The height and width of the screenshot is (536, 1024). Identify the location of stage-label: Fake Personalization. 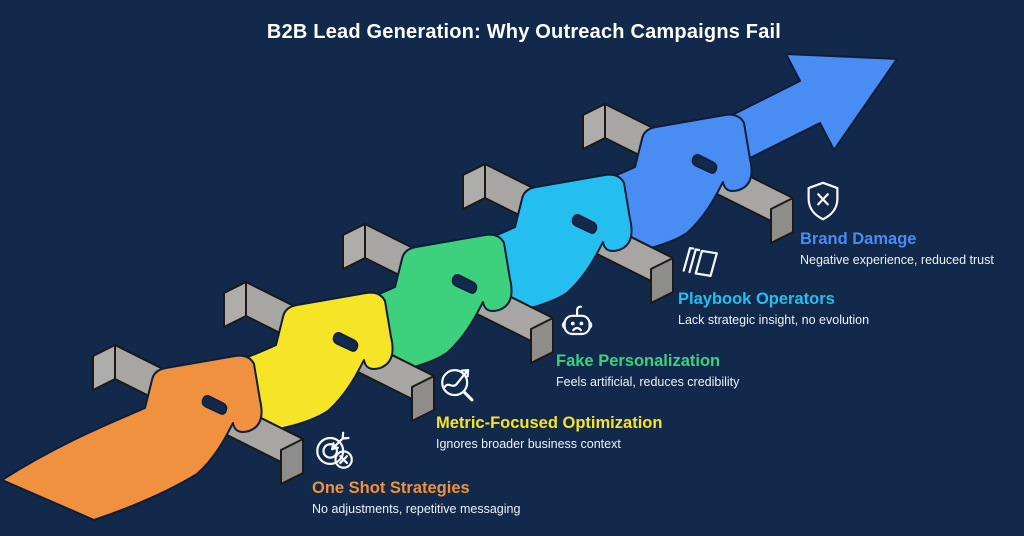
(638, 361).